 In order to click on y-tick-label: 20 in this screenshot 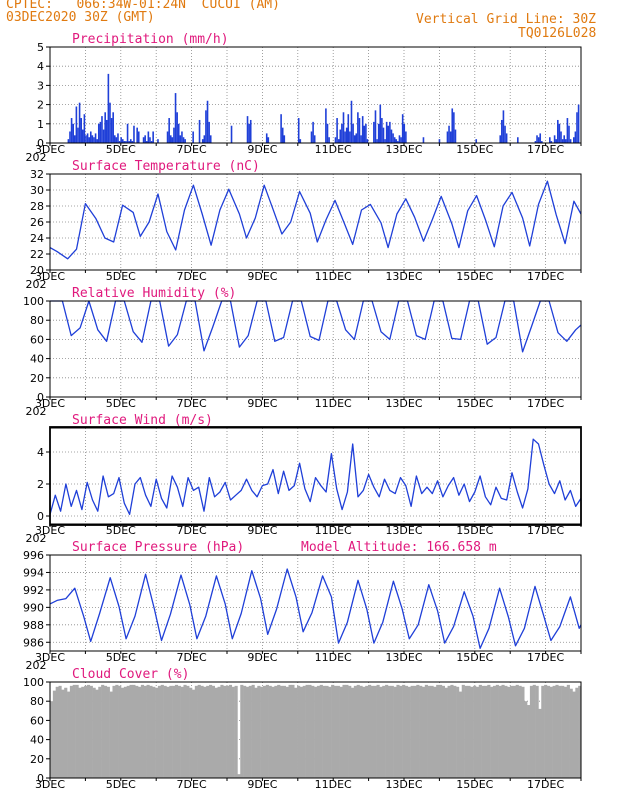, I will do `click(37, 270)`.